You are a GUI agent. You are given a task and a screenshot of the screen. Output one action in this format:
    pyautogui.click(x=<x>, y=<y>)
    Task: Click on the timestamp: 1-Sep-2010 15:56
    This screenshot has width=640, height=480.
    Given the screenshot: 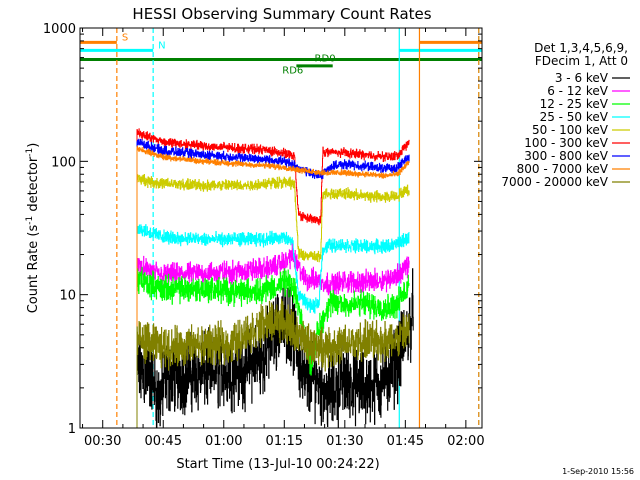 What is the action you would take?
    pyautogui.click(x=598, y=471)
    